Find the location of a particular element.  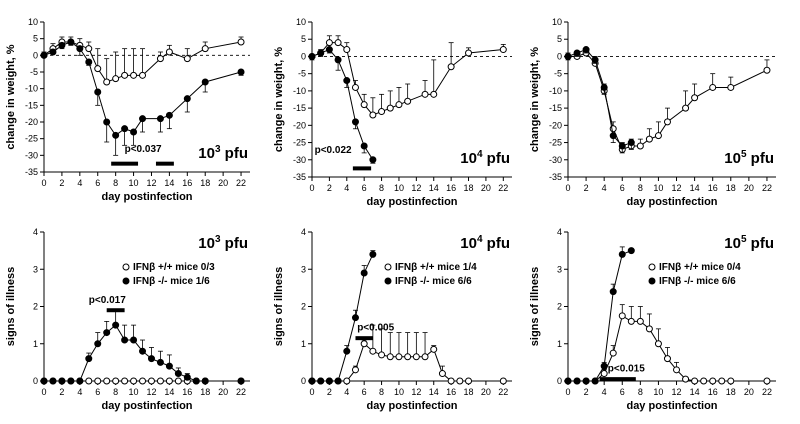

legend-entry: IFNβ +/+ mice 0/4 is located at coordinates (700, 267).